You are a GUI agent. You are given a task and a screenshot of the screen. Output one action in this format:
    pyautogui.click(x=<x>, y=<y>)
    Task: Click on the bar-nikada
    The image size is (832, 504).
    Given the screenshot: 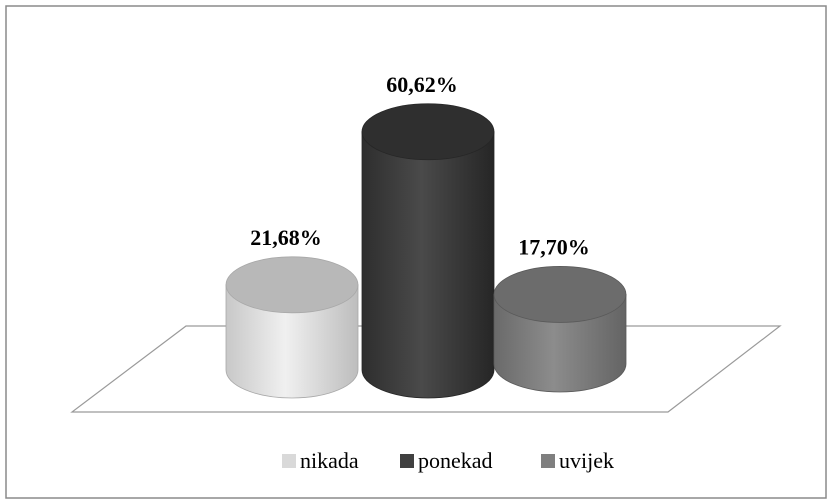 What is the action you would take?
    pyautogui.click(x=292, y=327)
    